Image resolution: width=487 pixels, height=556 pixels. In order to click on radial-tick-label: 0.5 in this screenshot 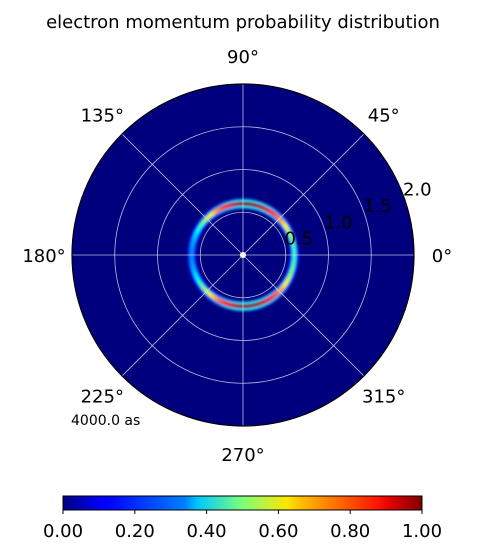, I will do `click(298, 239)`.